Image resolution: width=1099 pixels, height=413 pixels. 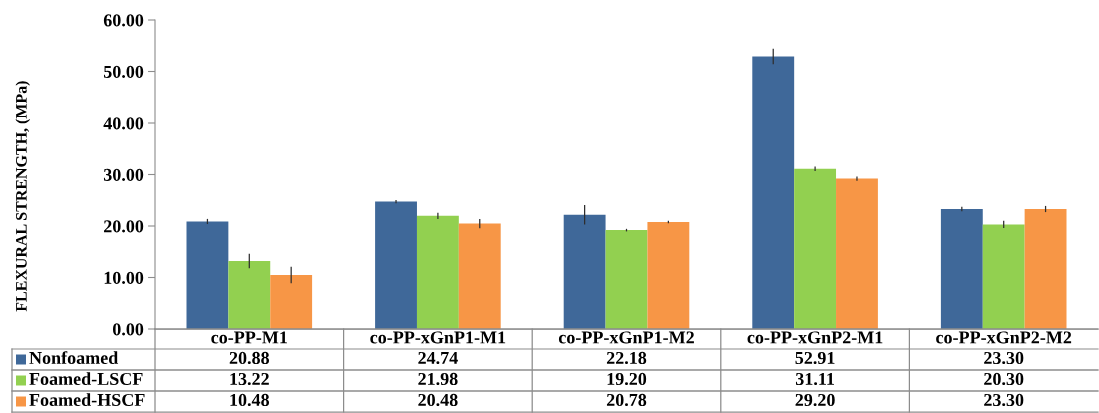 What do you see at coordinates (249, 358) in the screenshot?
I see `data-label: 20.88` at bounding box center [249, 358].